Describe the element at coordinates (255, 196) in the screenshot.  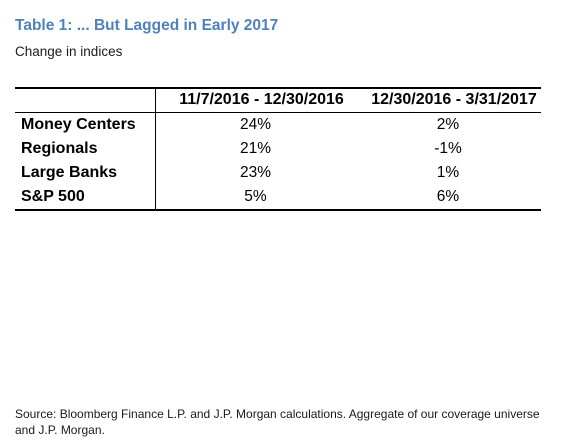
I see `value-period-1: 5%` at that location.